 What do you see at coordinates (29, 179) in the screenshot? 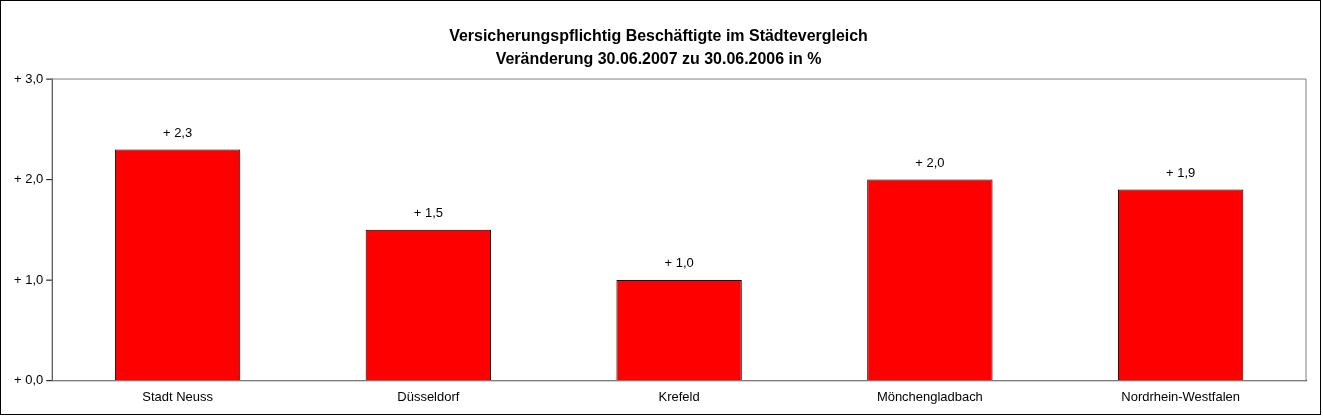
I see `y-tick-label: + 2,0` at bounding box center [29, 179].